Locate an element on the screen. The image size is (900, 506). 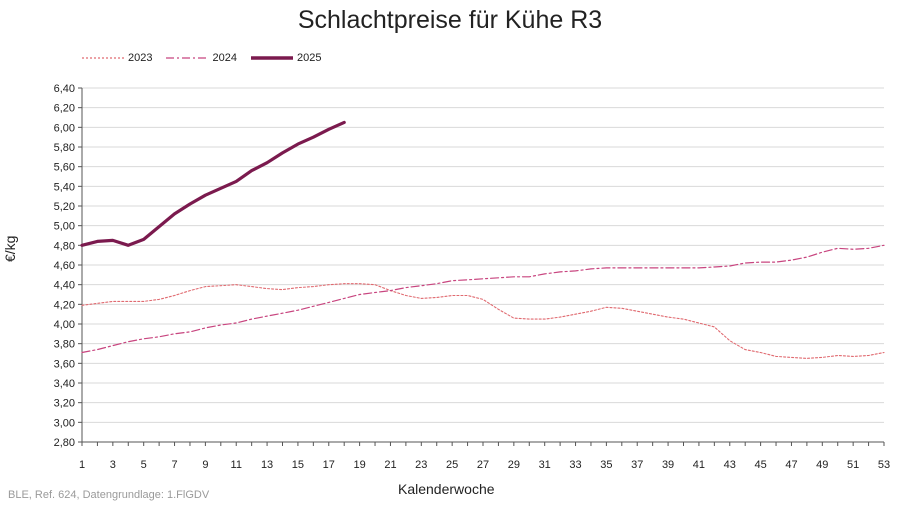
x-tick-label: 23 is located at coordinates (421, 465).